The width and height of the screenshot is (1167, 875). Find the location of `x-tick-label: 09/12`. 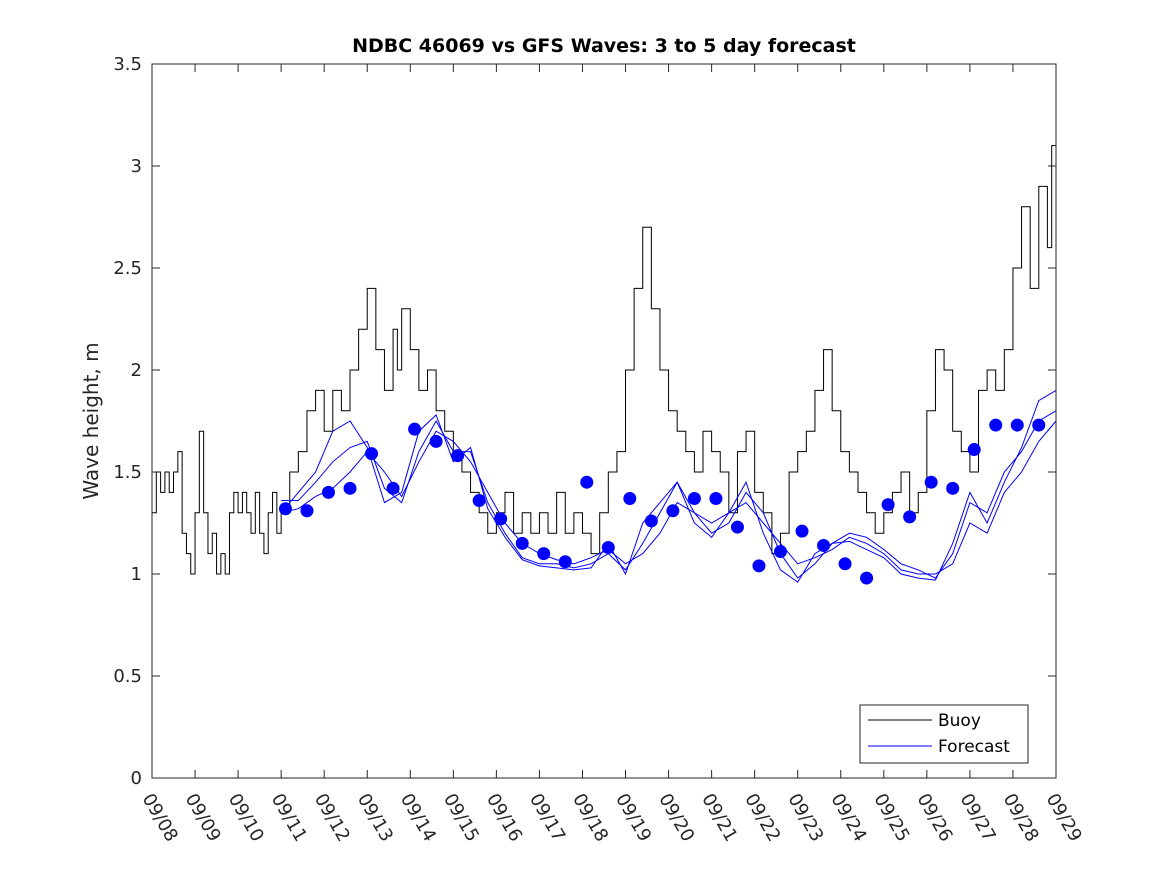

x-tick-label: 09/12 is located at coordinates (332, 817).